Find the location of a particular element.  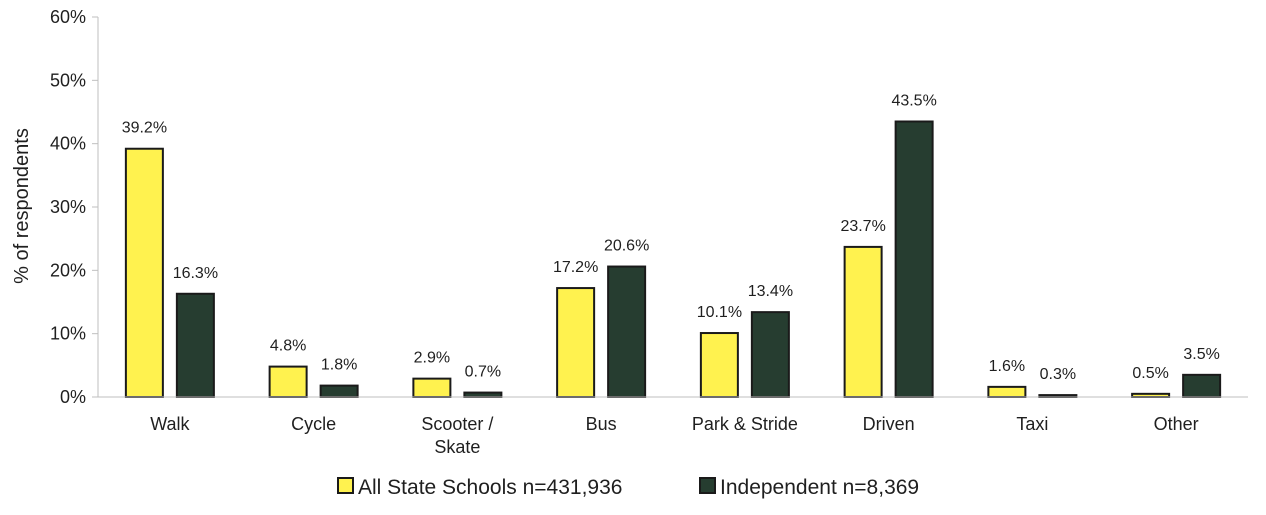

x-tick-label: Other is located at coordinates (1176, 424).